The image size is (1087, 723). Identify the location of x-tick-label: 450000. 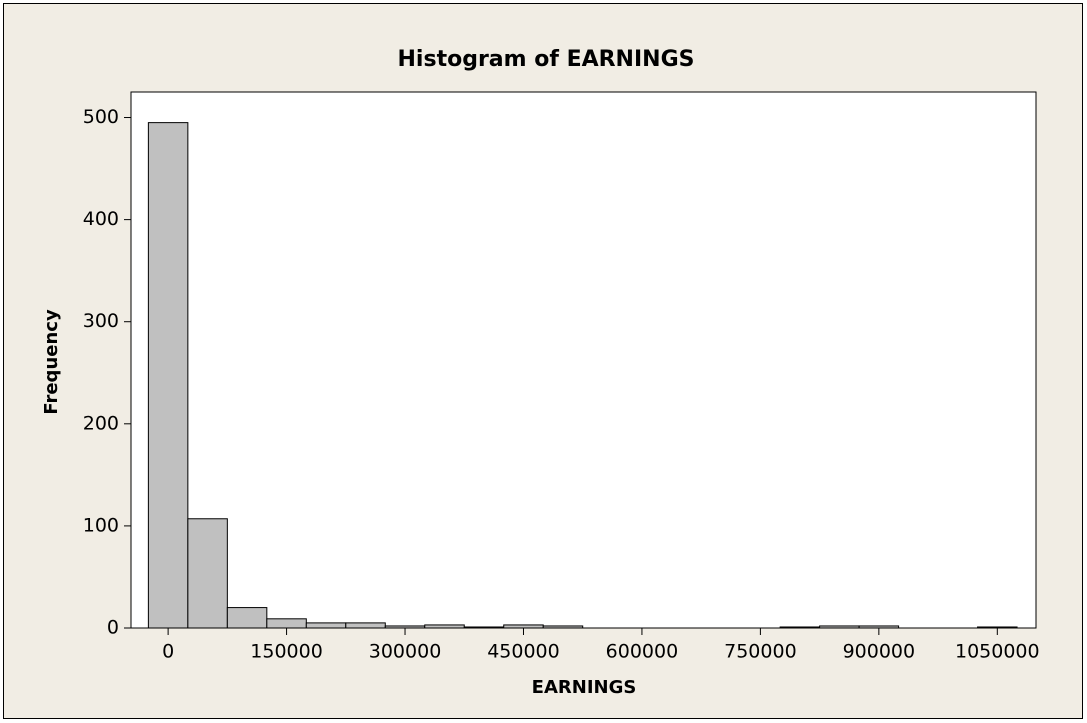
(523, 652).